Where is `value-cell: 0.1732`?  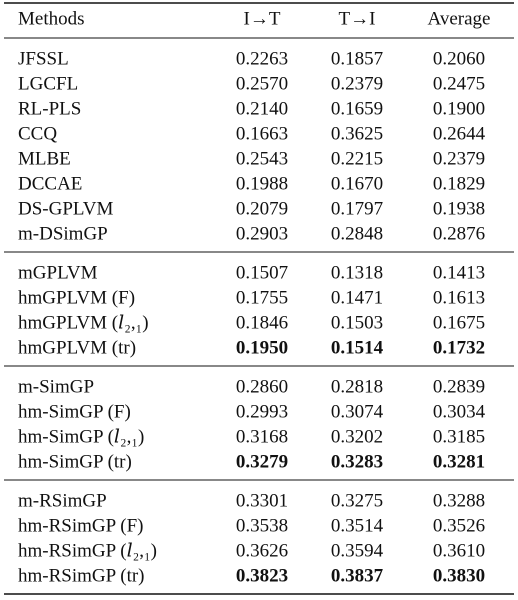 value-cell: 0.1732 is located at coordinates (459, 347).